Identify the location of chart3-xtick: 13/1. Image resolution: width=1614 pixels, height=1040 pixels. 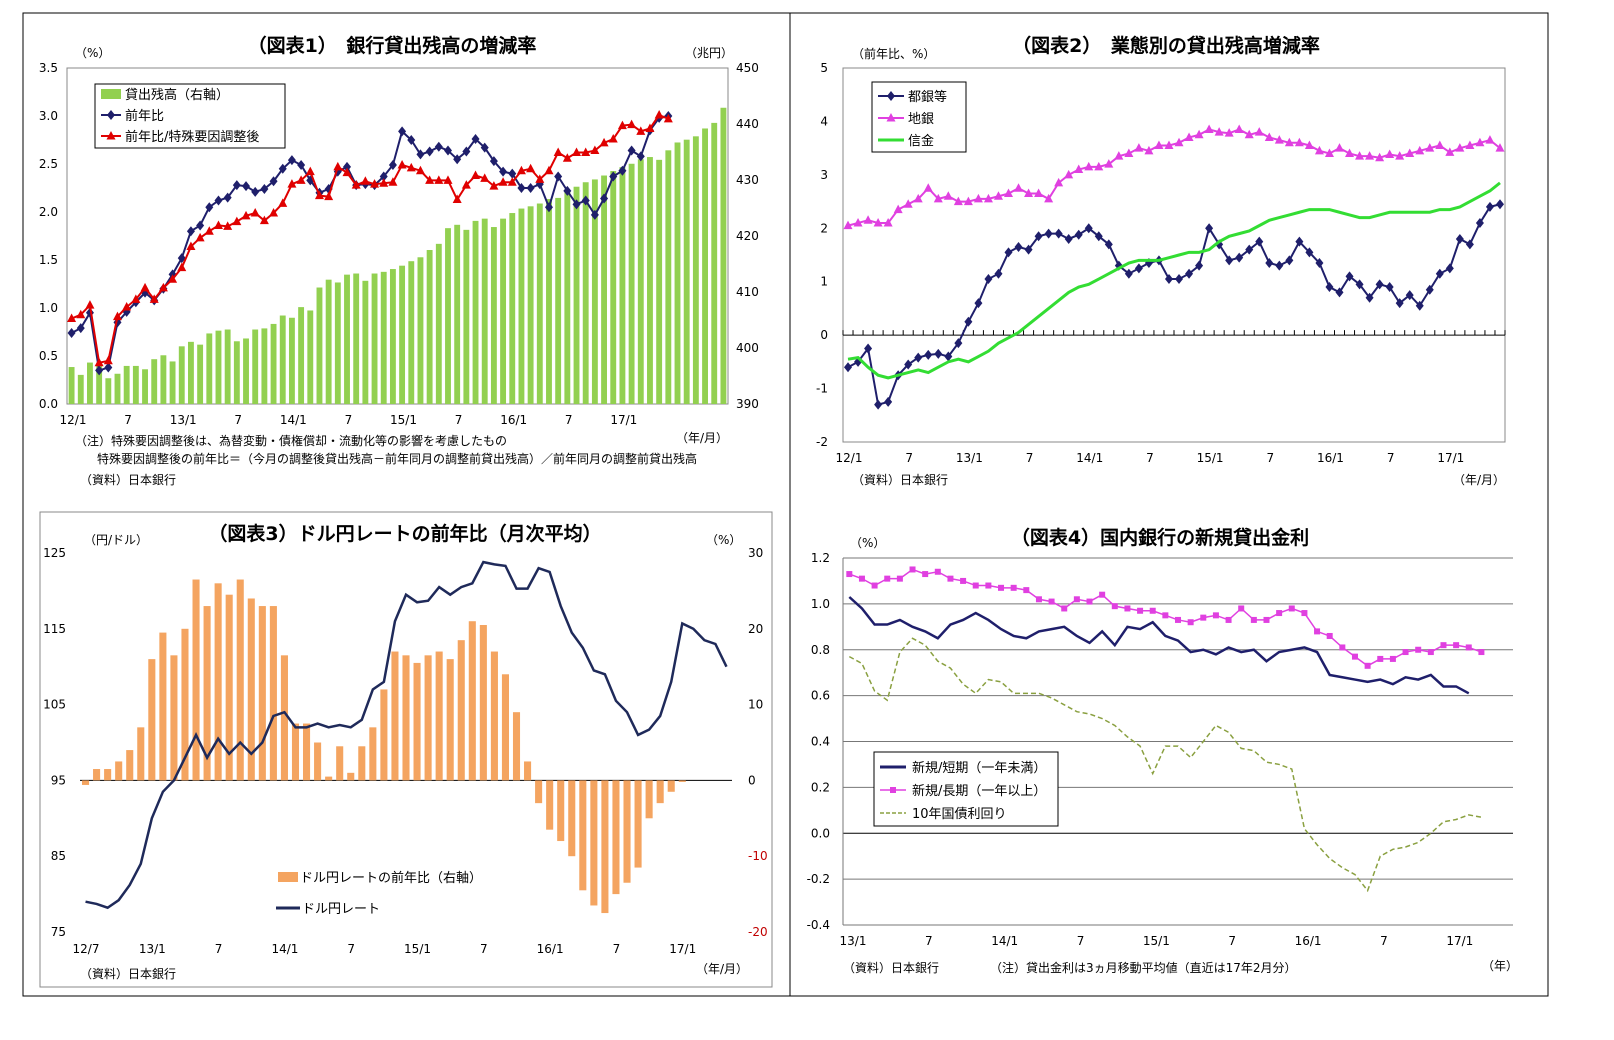
(152, 949).